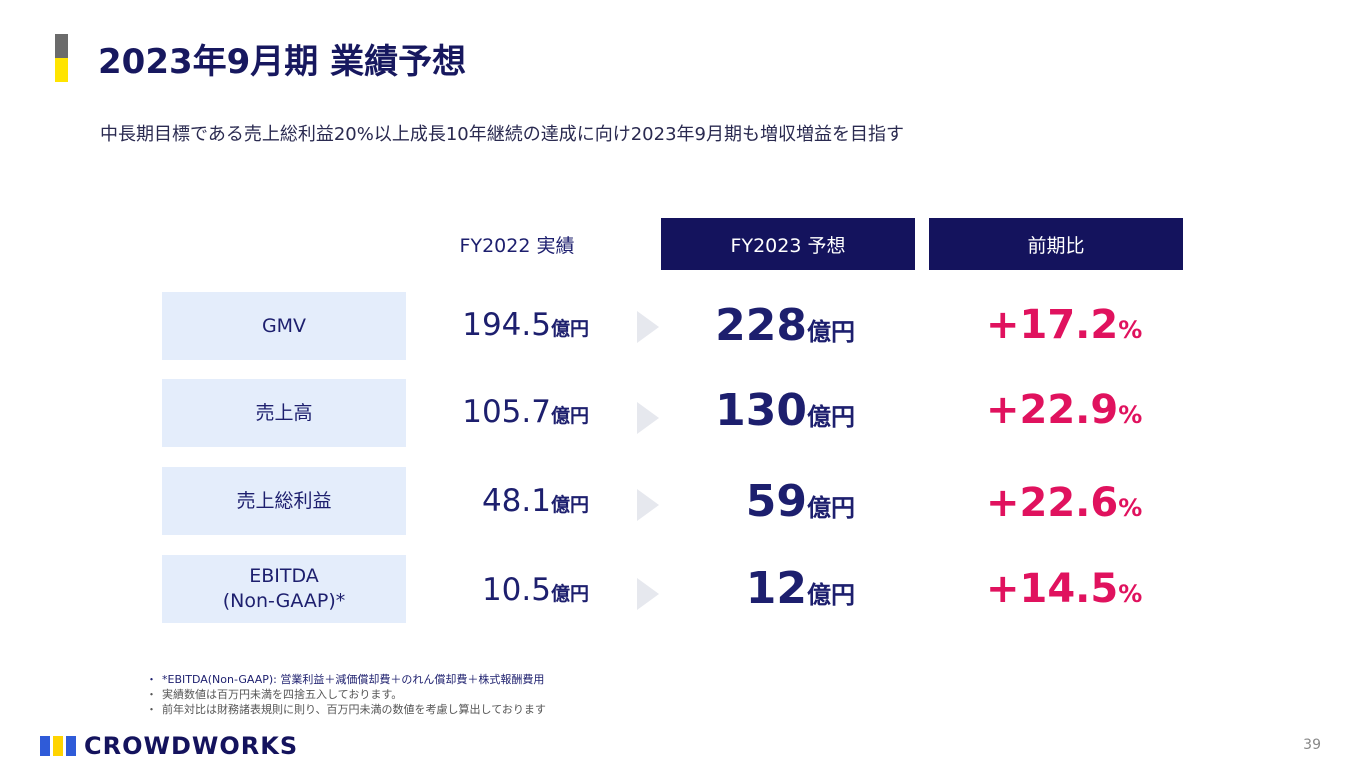 This screenshot has height=771, width=1369. What do you see at coordinates (1056, 244) in the screenshot?
I see `column-header-yoy: 前期比` at bounding box center [1056, 244].